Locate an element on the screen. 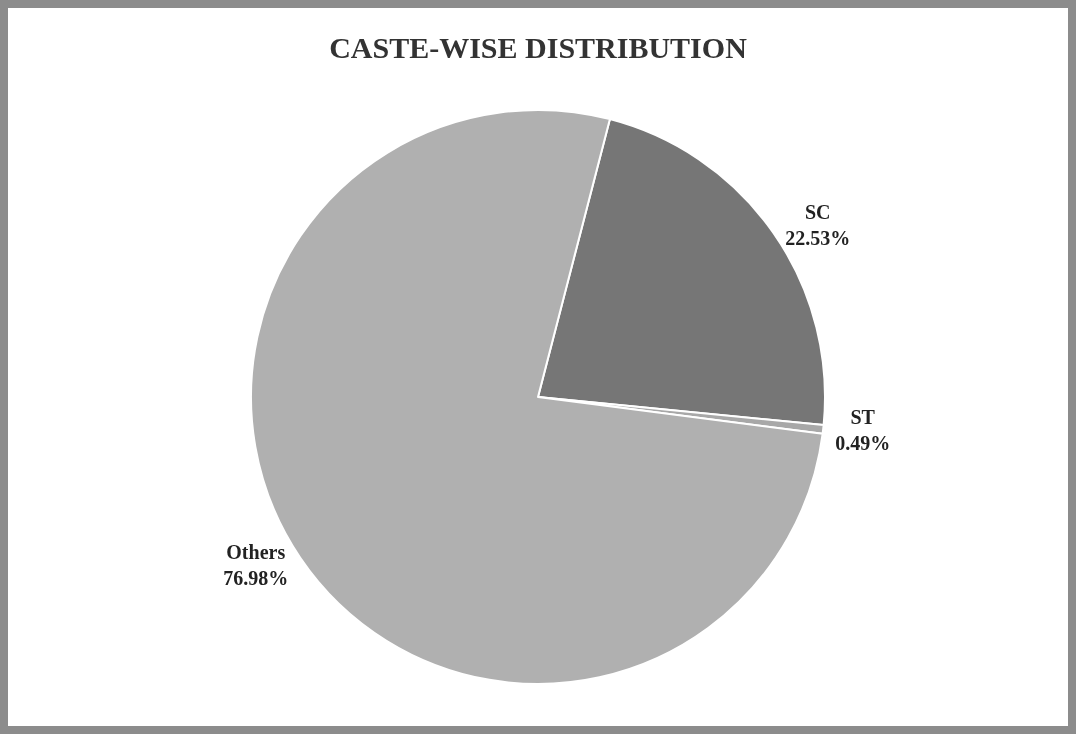  data-label: 76.98% is located at coordinates (256, 578).